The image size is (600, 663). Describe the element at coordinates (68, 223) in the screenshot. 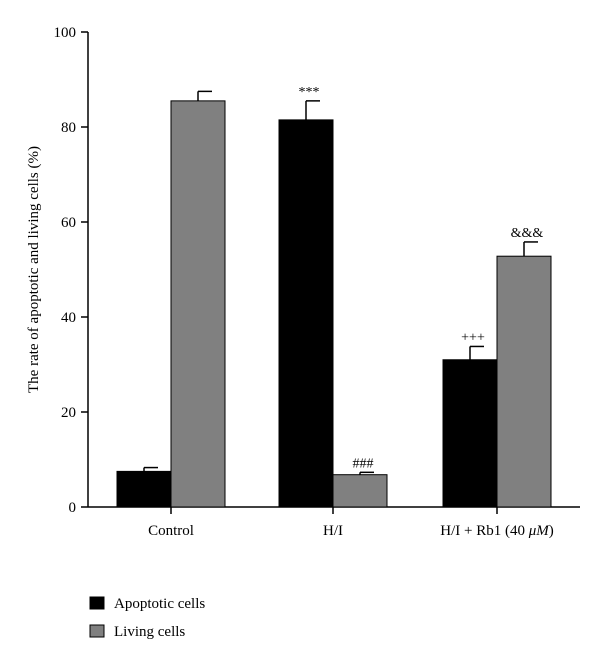

I see `y-tick-label: 60` at that location.